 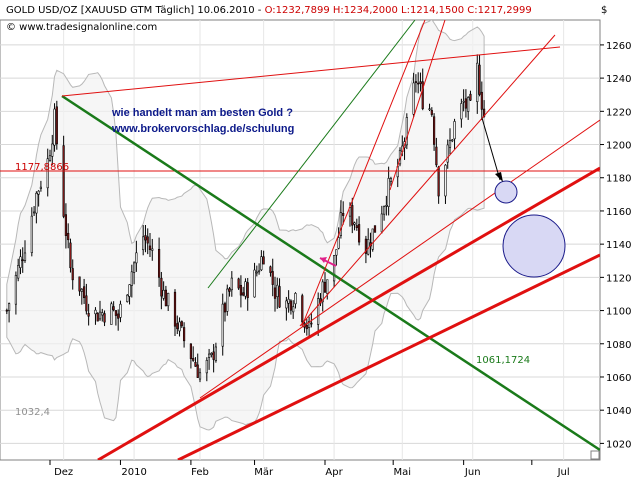 What do you see at coordinates (618, 179) in the screenshot?
I see `y-tick-label: 1180` at bounding box center [618, 179].